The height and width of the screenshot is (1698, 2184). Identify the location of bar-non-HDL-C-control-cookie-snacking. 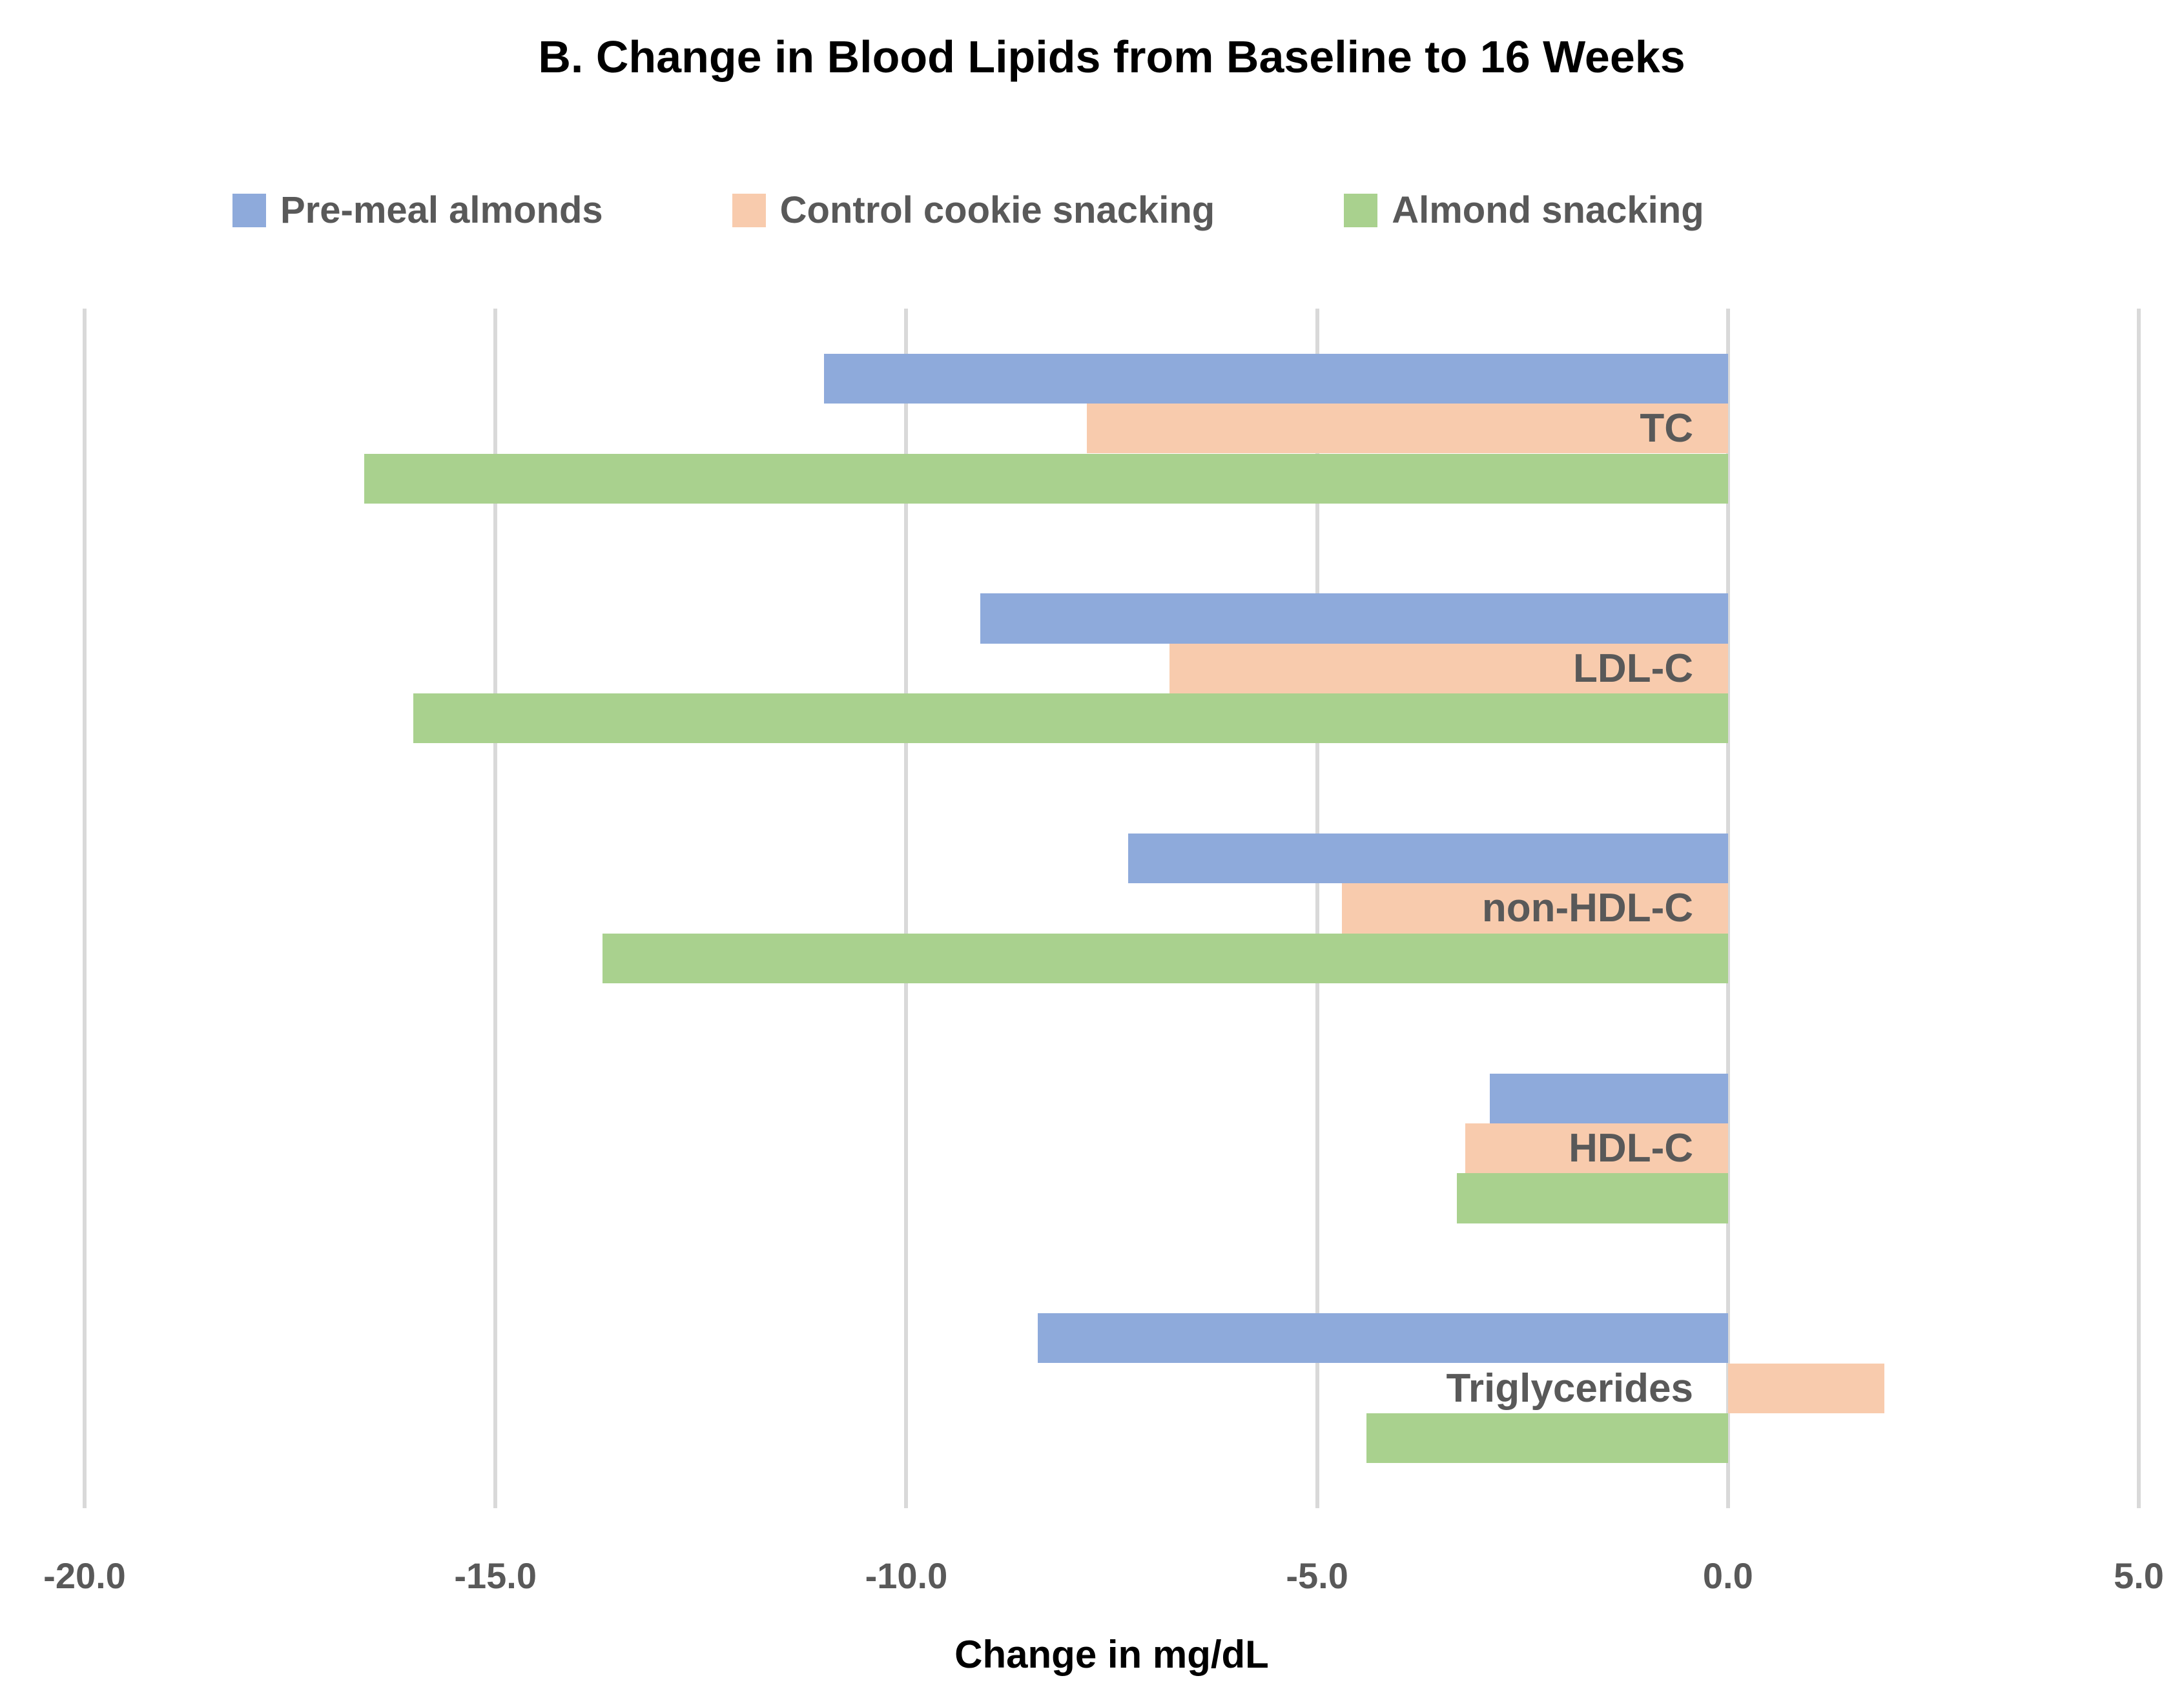
(1534, 908).